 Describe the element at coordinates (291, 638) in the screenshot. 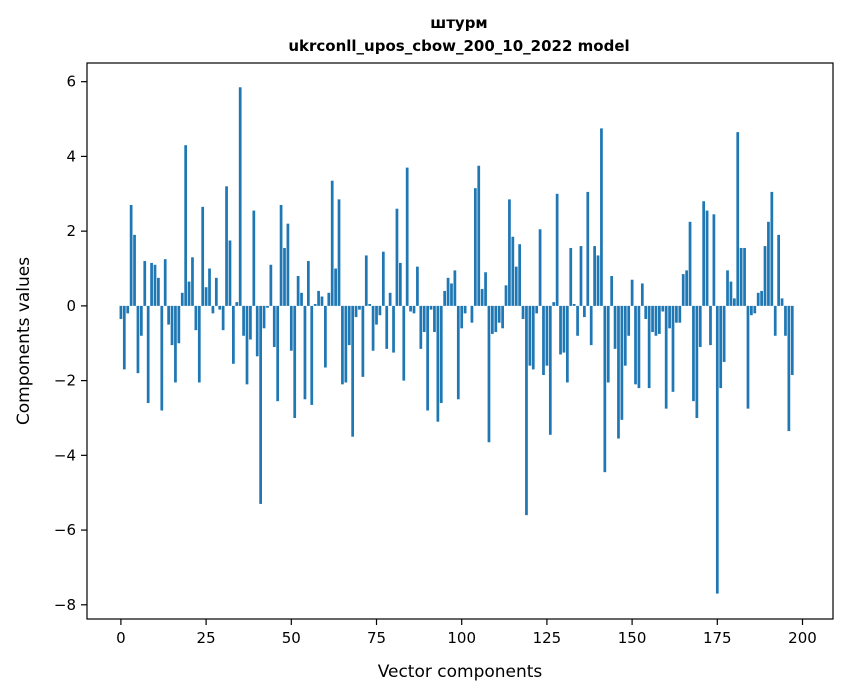

I see `x-tick-label: 50` at that location.